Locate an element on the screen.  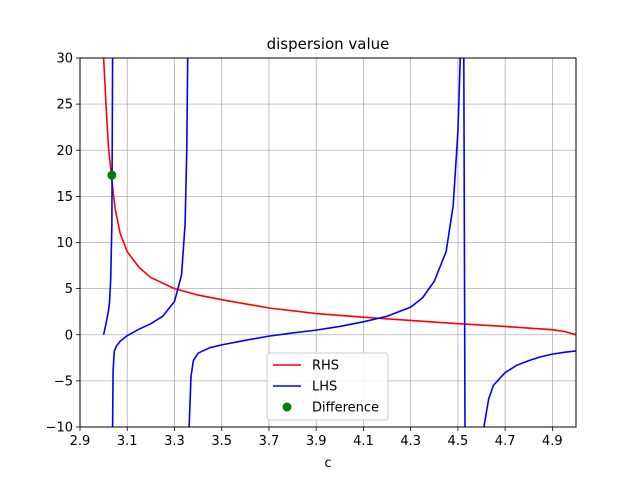
legend-difference-marker is located at coordinates (287, 407).